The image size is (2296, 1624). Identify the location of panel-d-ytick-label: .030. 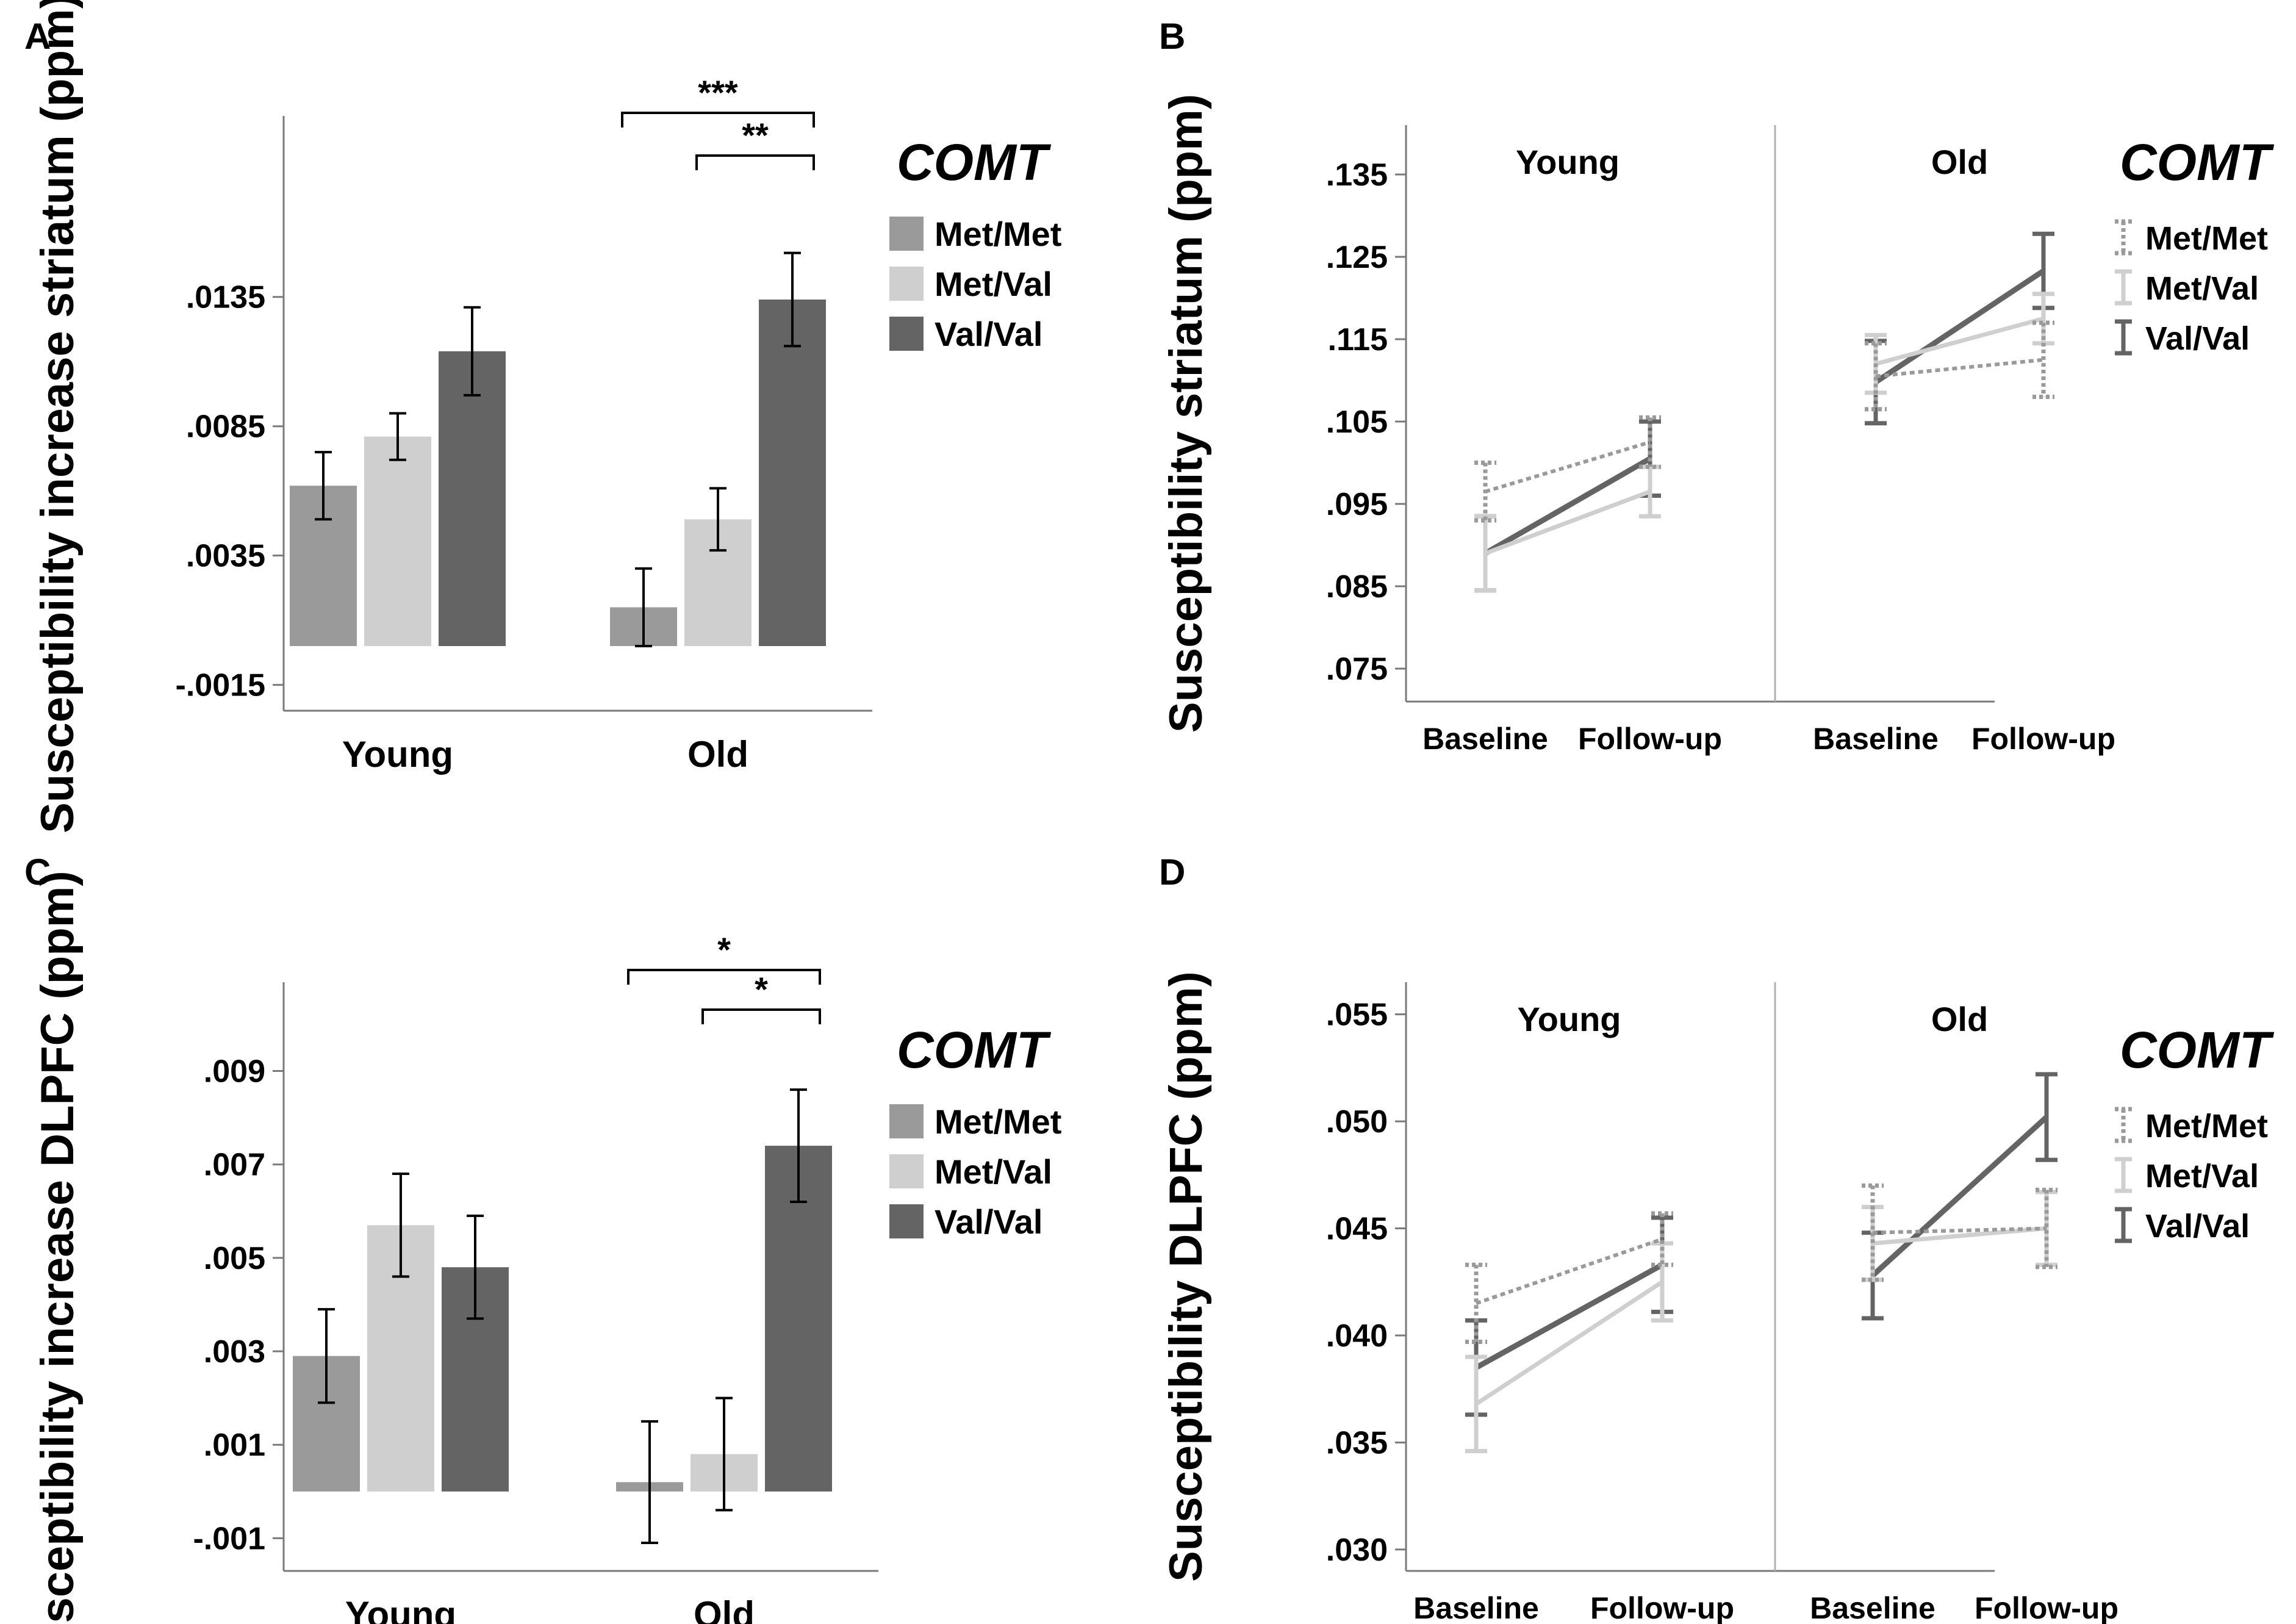
(1357, 1550).